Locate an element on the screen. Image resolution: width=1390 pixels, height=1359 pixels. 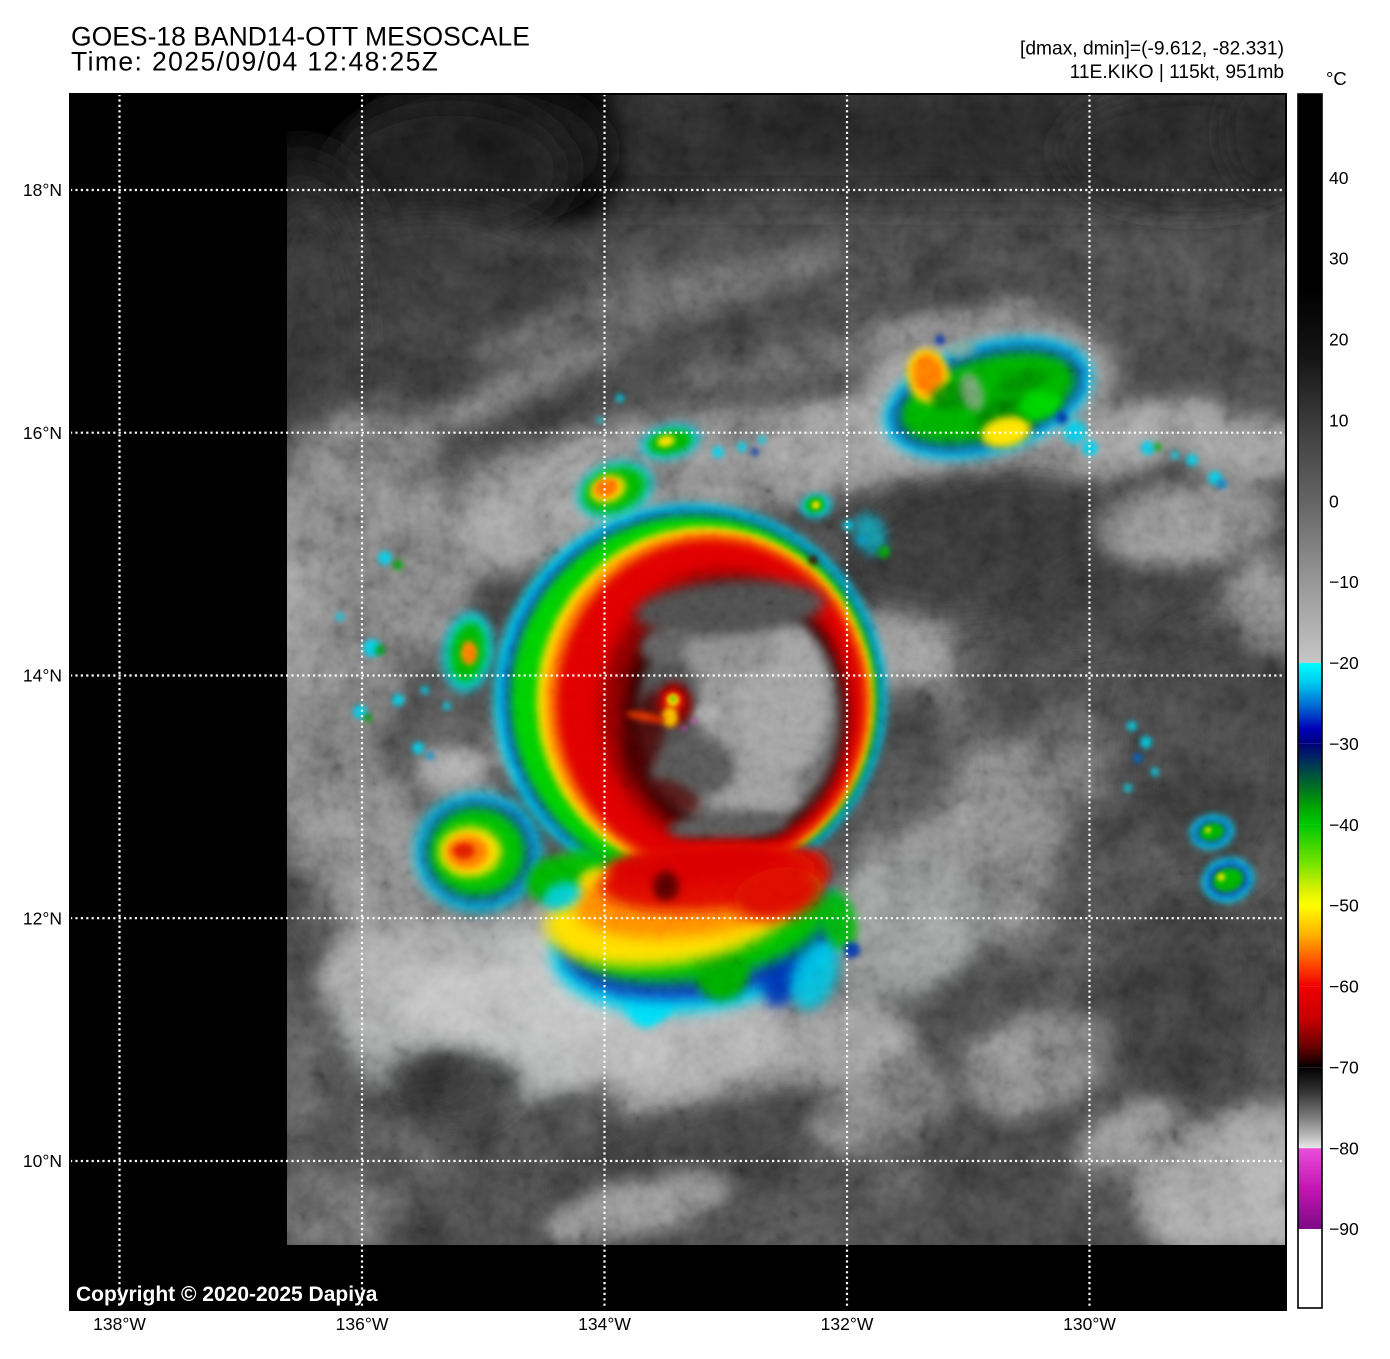
svg-text: 16°N is located at coordinates (42, 433).